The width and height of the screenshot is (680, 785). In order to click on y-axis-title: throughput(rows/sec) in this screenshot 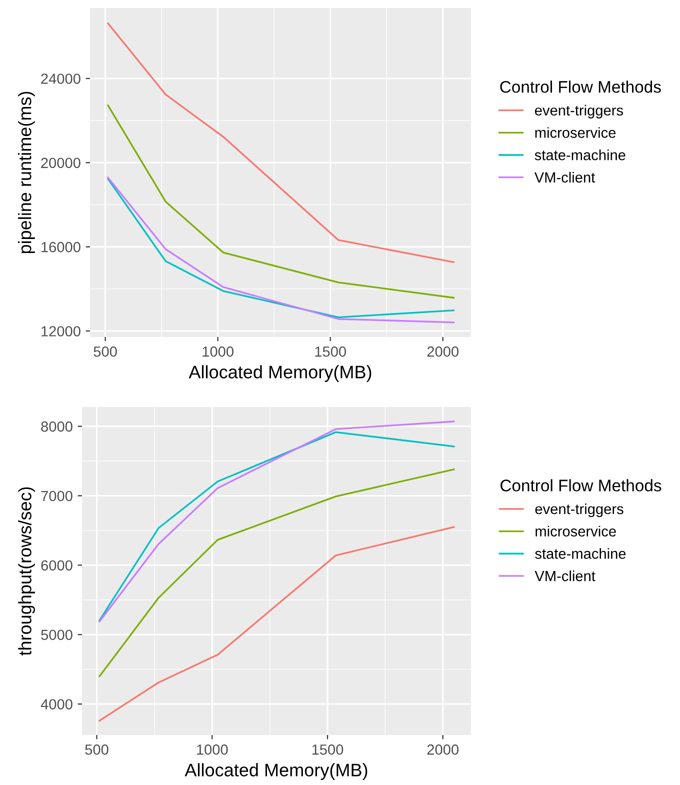, I will do `click(26, 571)`.